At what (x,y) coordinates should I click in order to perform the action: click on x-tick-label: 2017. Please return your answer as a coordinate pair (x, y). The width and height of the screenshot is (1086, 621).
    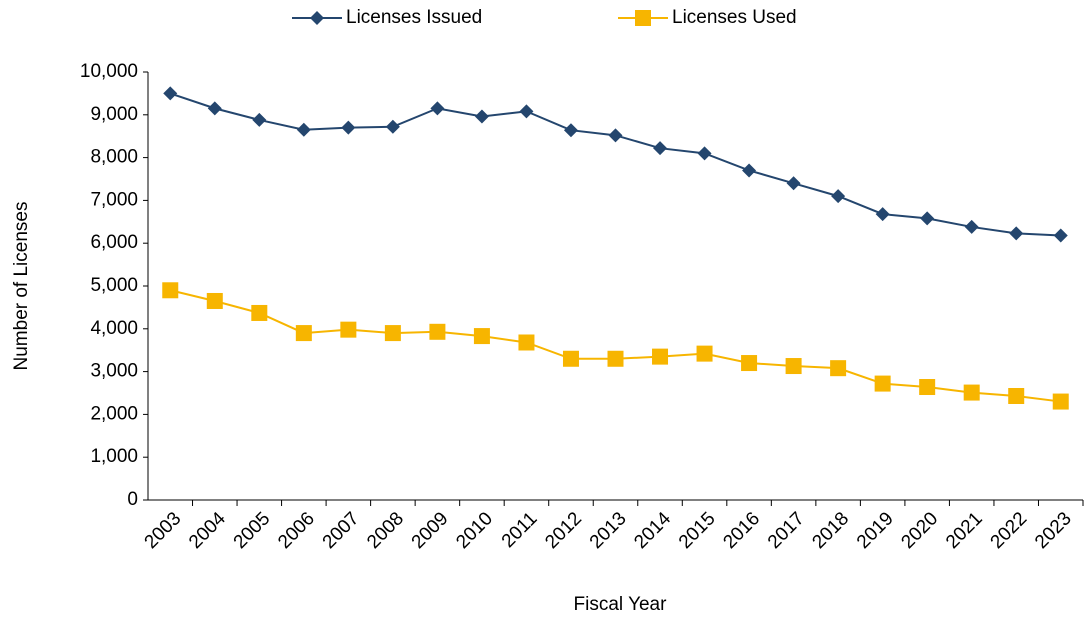
    Looking at the image, I should click on (786, 530).